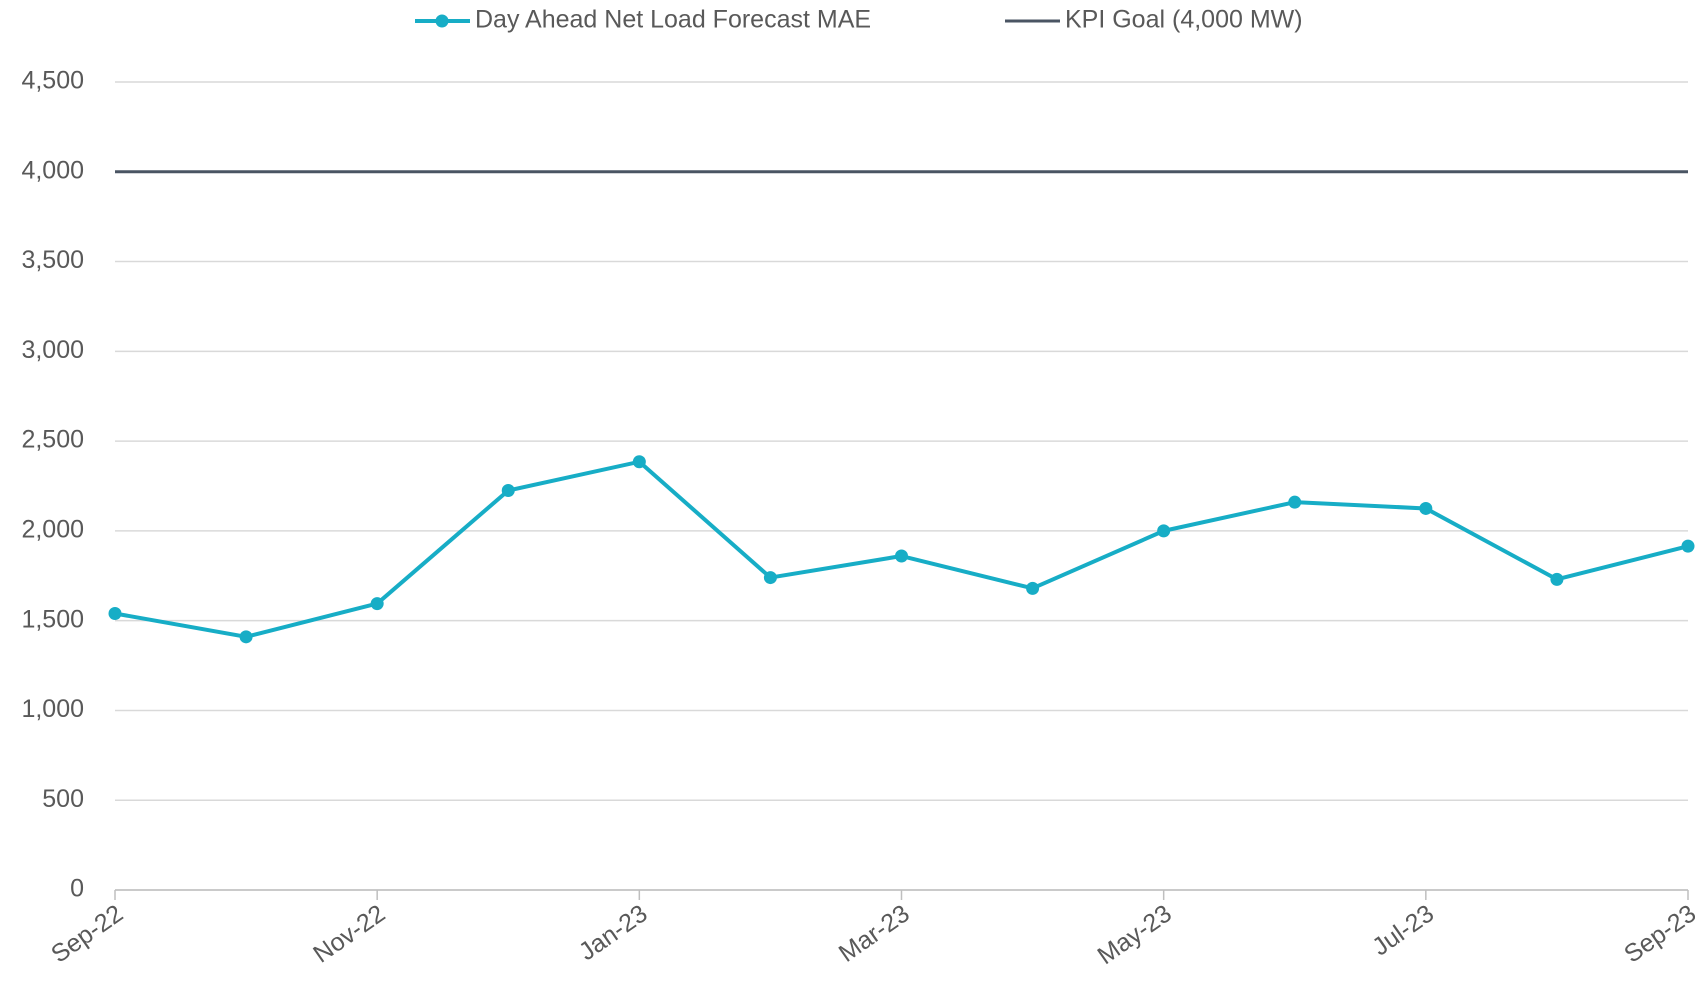  I want to click on y-tick-label: 2,500, so click(52, 440).